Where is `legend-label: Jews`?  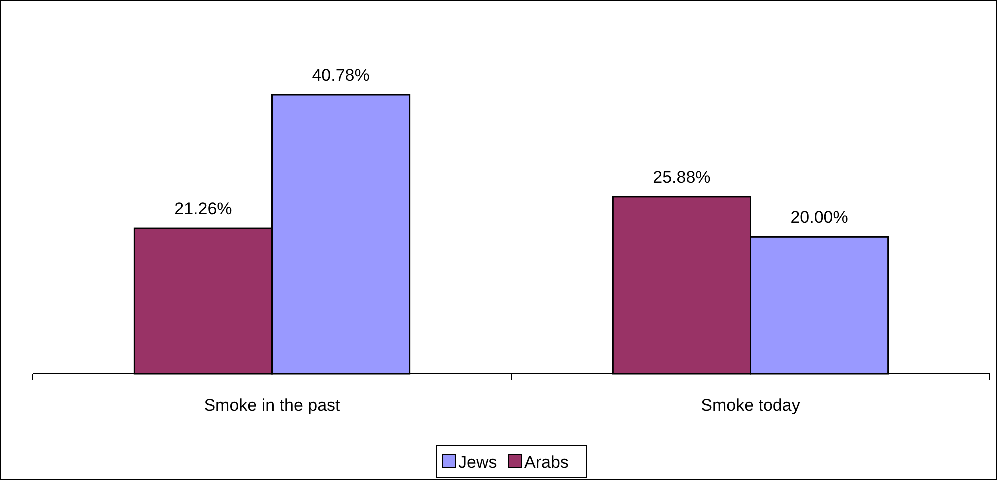 legend-label: Jews is located at coordinates (478, 462).